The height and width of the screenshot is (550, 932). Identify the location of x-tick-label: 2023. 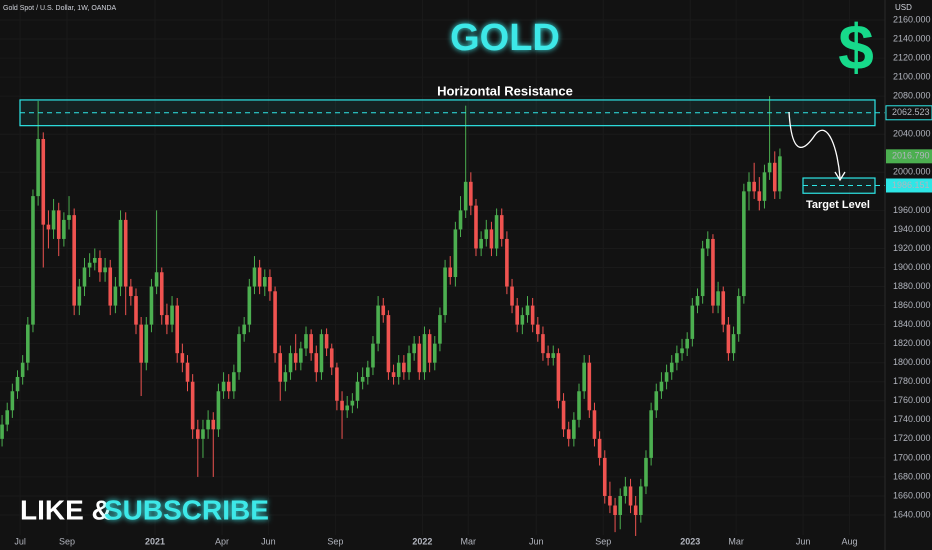
(690, 541).